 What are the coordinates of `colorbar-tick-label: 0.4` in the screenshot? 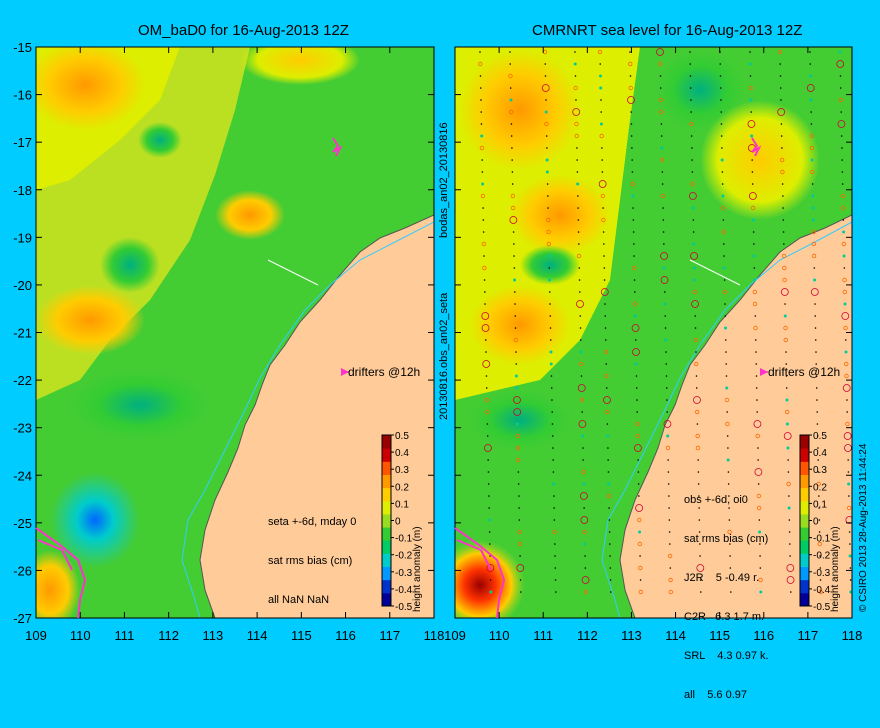 It's located at (820, 453).